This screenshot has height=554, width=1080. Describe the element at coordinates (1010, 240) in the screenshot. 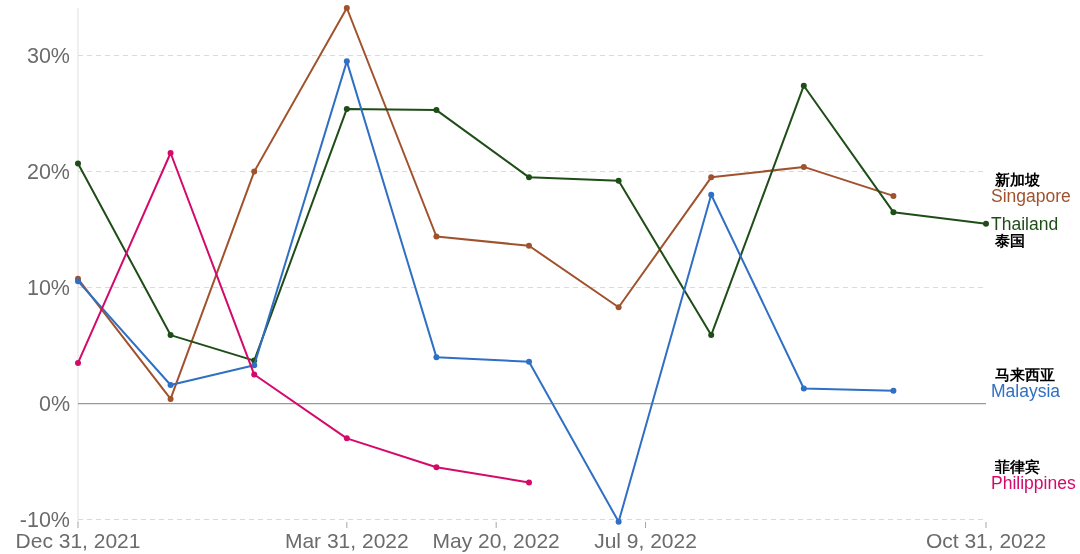

I see `annotation: 泰国` at that location.